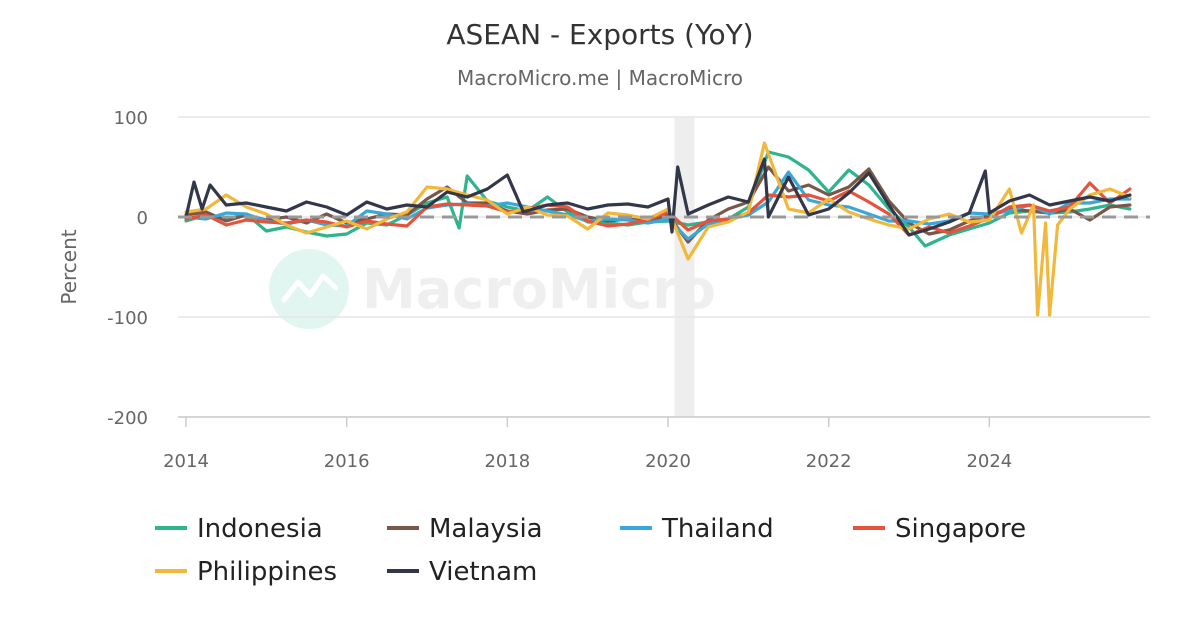 The width and height of the screenshot is (1200, 630). What do you see at coordinates (483, 572) in the screenshot?
I see `legend-label-vietnam: Vietnam` at bounding box center [483, 572].